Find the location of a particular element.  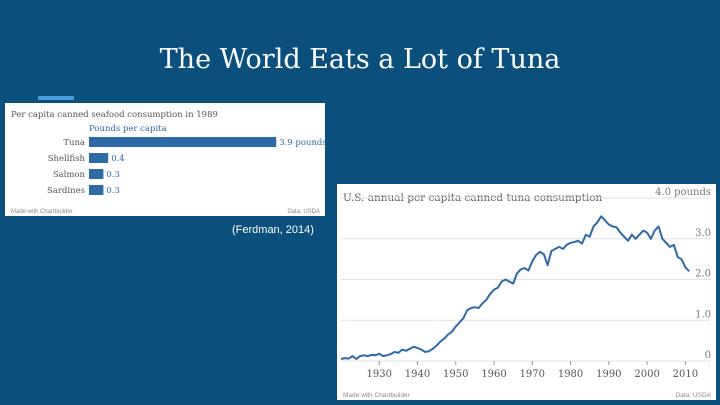

x-tick-label: 1970 is located at coordinates (532, 374).